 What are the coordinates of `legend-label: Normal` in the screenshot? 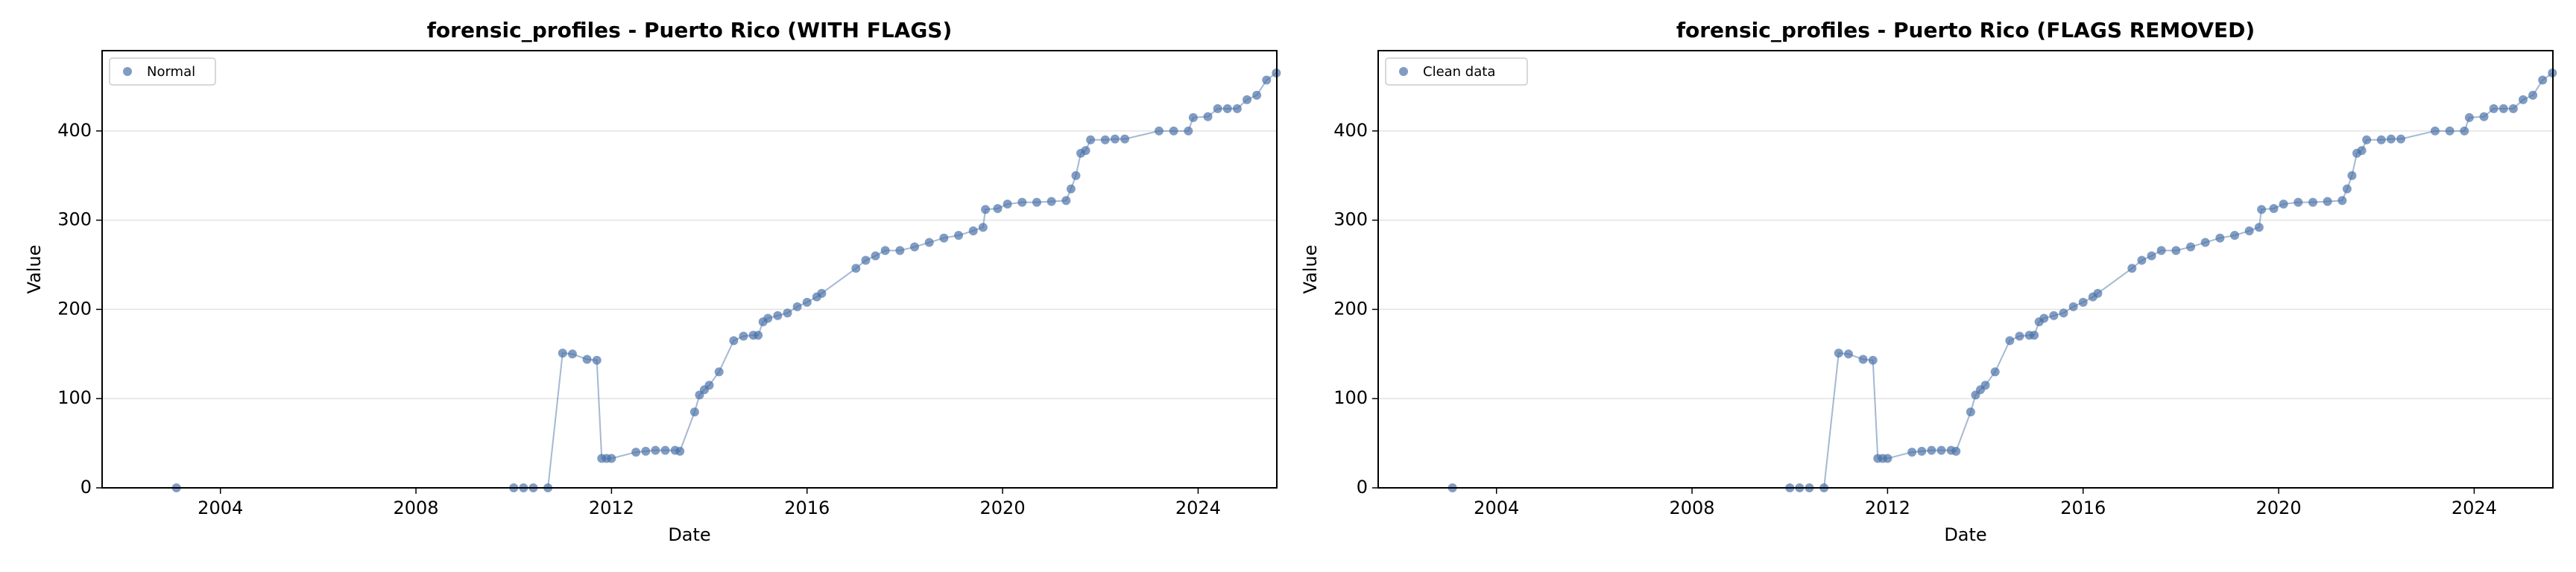 It's located at (171, 72).